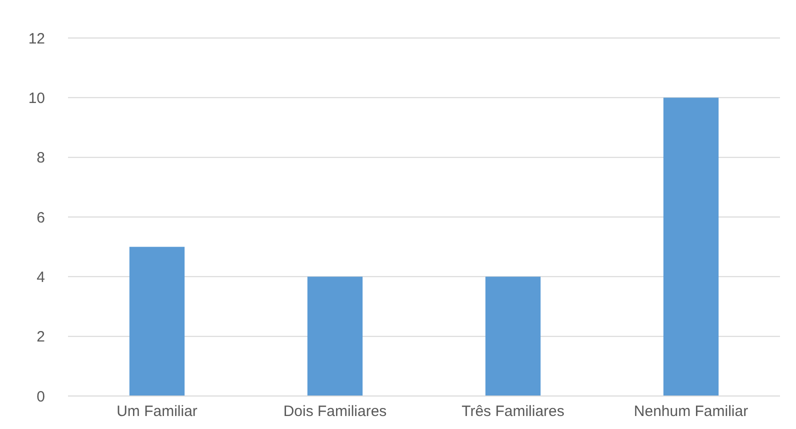 The height and width of the screenshot is (429, 796). Describe the element at coordinates (40, 277) in the screenshot. I see `y-tick-label: 4` at that location.